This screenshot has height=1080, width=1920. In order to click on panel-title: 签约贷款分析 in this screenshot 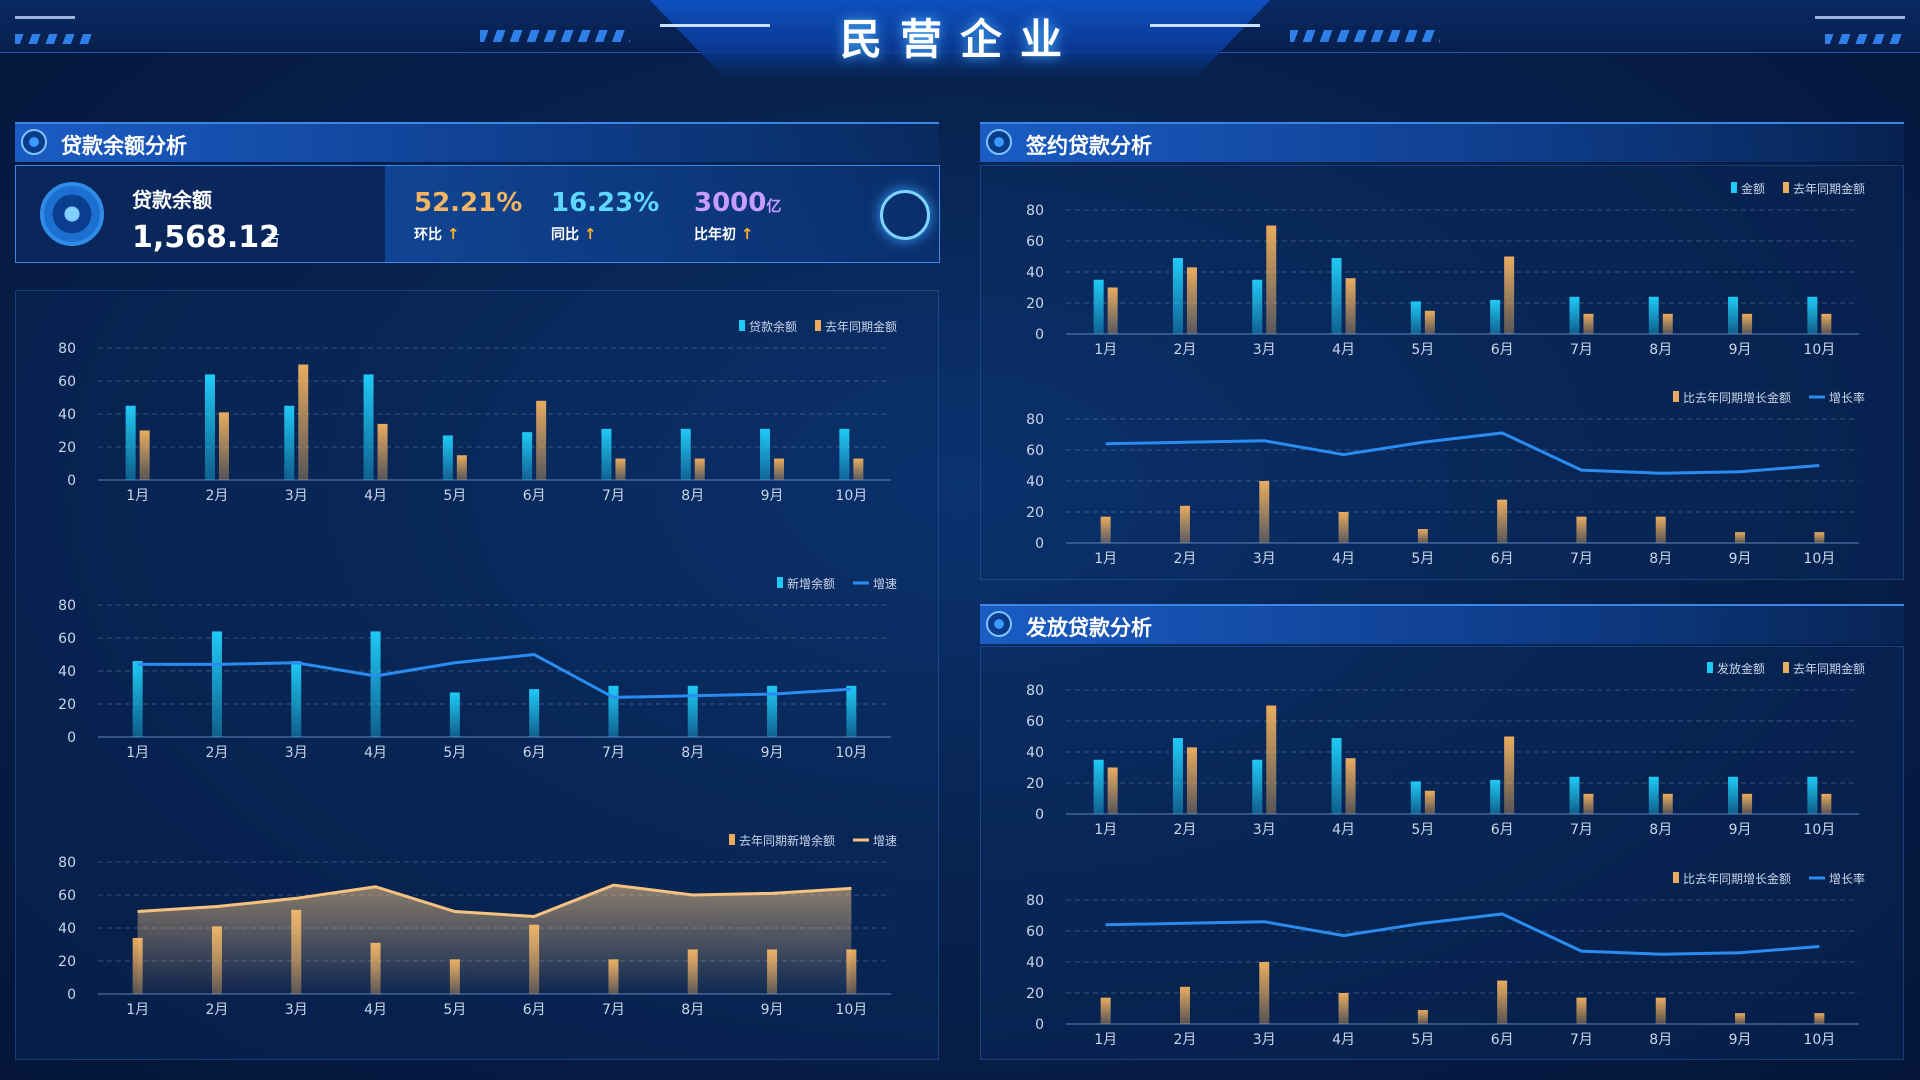, I will do `click(1089, 146)`.